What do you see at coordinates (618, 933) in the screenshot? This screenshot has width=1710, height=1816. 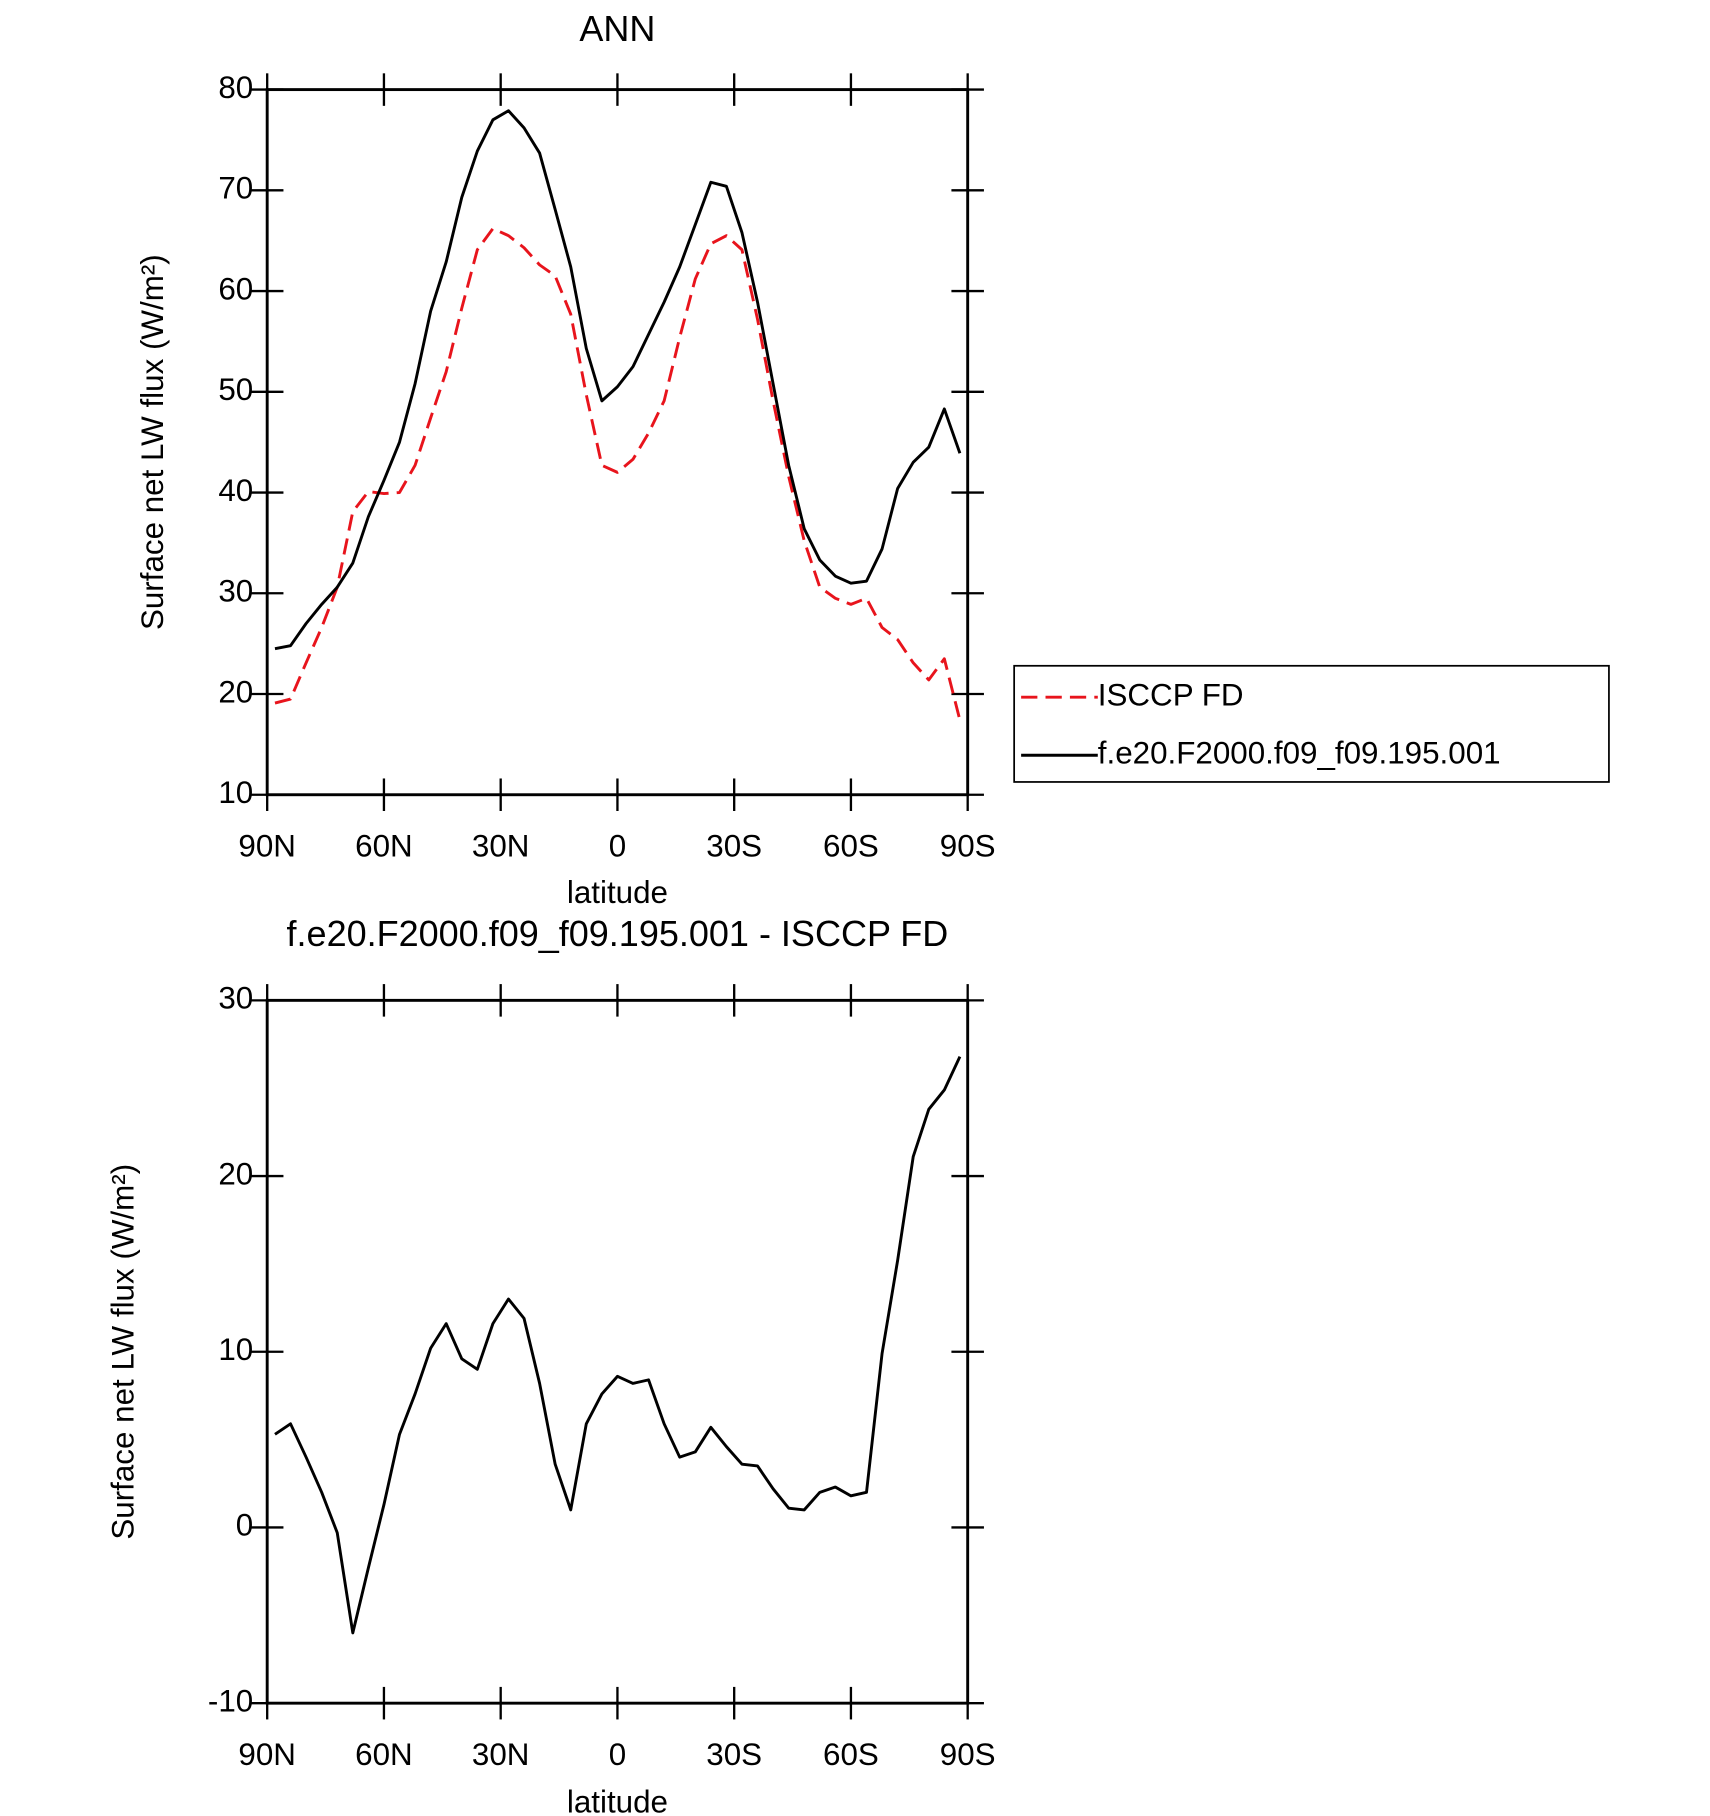 I see `chart-title: f.e20.F2000.f09_f09.195.001 - ISCCP FD` at bounding box center [618, 933].